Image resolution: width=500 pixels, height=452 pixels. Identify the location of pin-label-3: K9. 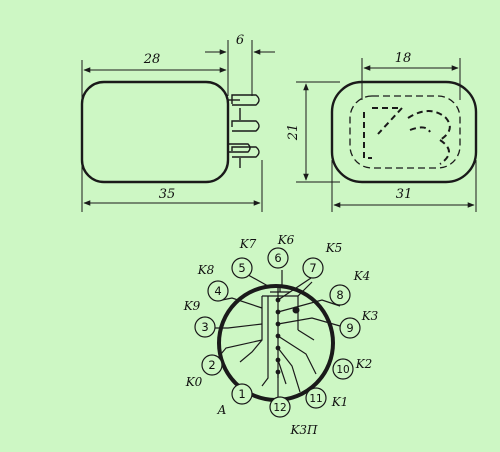
(192, 306).